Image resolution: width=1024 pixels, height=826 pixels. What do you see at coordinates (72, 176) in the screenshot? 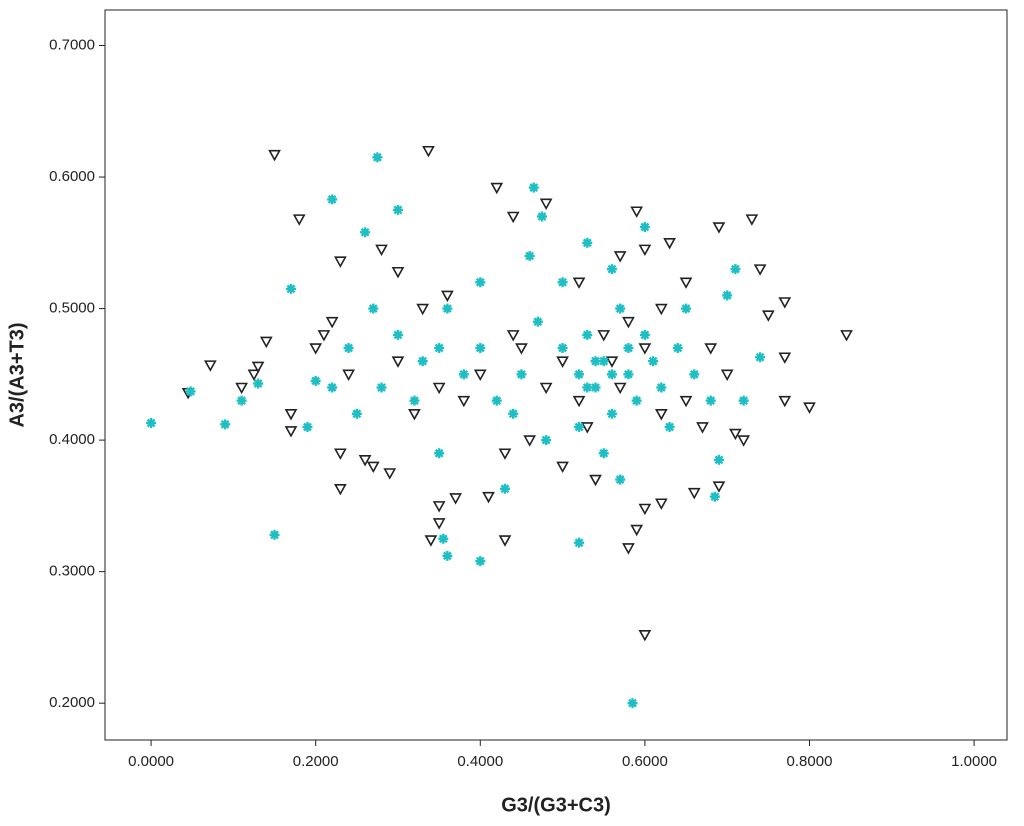
I see `y-tick-label: 0.6000` at bounding box center [72, 176].